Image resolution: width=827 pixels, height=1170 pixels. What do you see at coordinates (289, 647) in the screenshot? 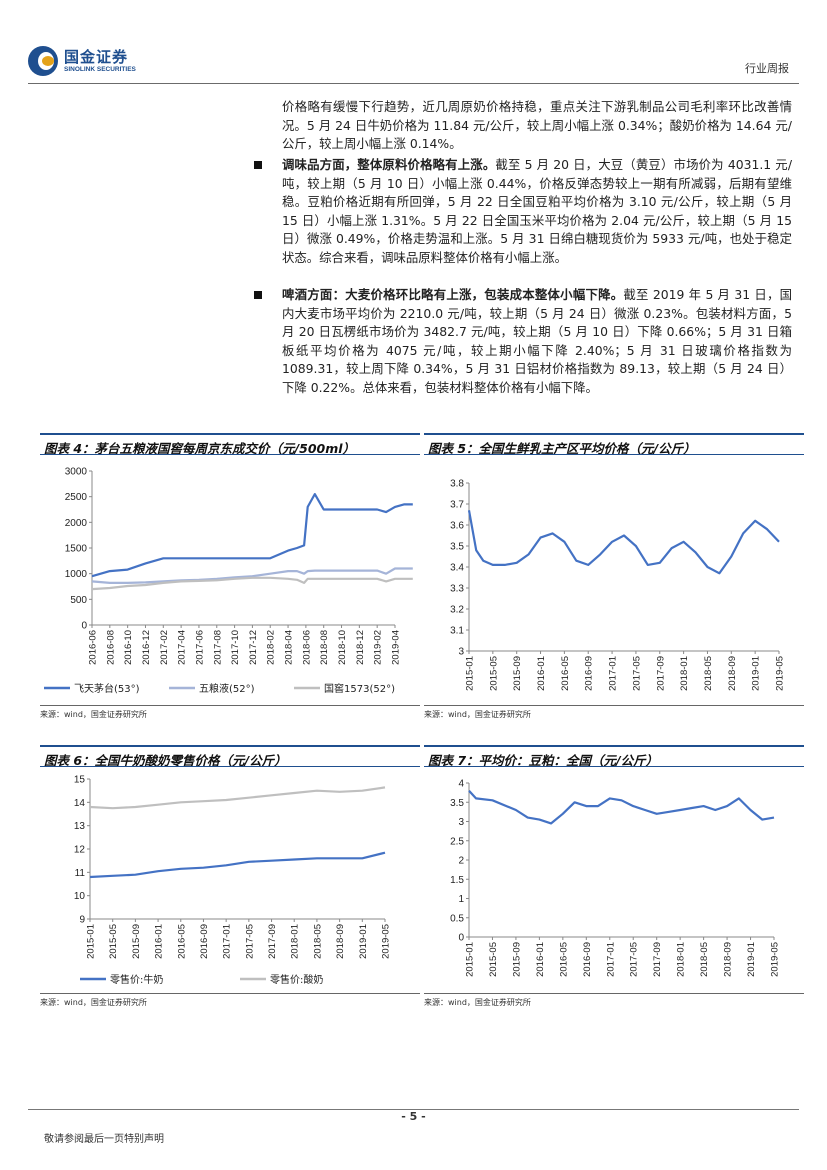
I see `x-tick-label: 2018-04` at bounding box center [289, 647].